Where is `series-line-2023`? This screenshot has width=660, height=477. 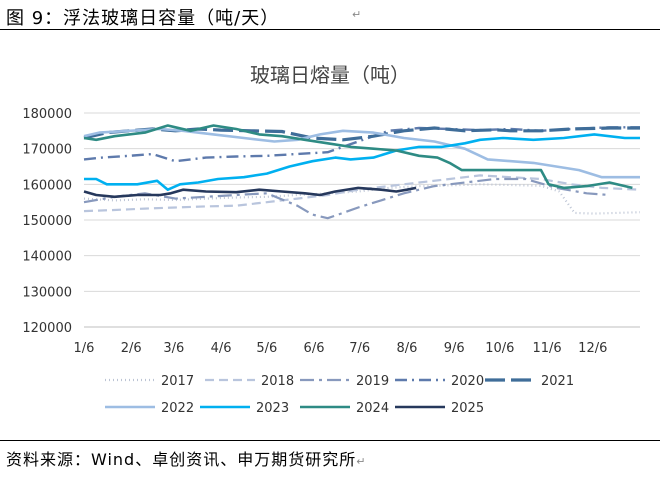 series-line-2023 is located at coordinates (362, 162).